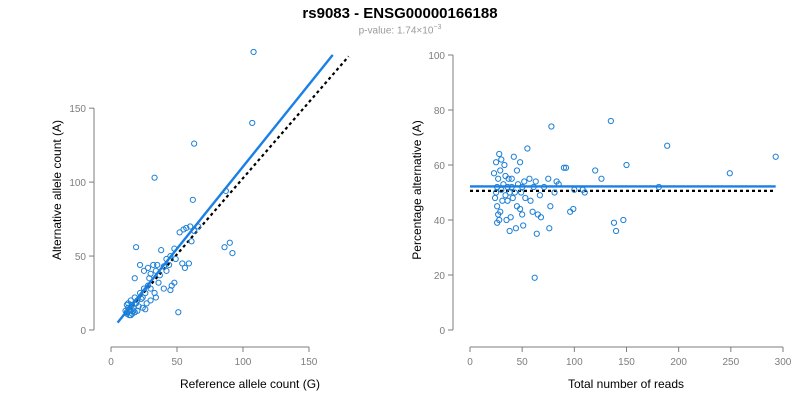 The image size is (800, 400). Describe the element at coordinates (111, 362) in the screenshot. I see `x-tick-label: 0` at that location.